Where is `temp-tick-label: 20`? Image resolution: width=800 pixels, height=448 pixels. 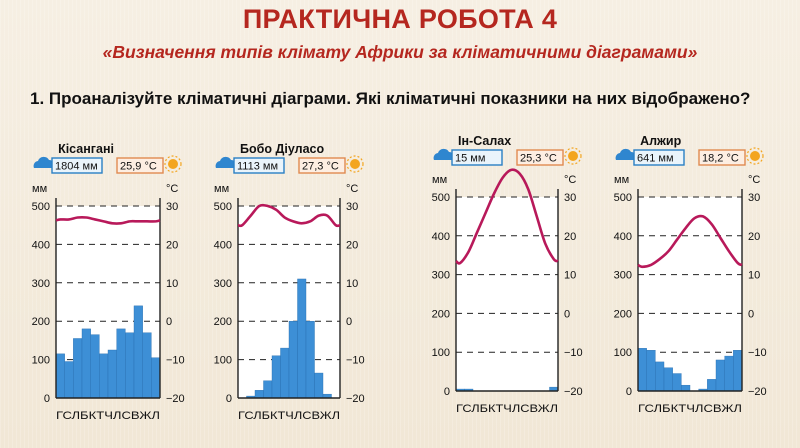
temp-tick-label: 20 is located at coordinates (172, 245).